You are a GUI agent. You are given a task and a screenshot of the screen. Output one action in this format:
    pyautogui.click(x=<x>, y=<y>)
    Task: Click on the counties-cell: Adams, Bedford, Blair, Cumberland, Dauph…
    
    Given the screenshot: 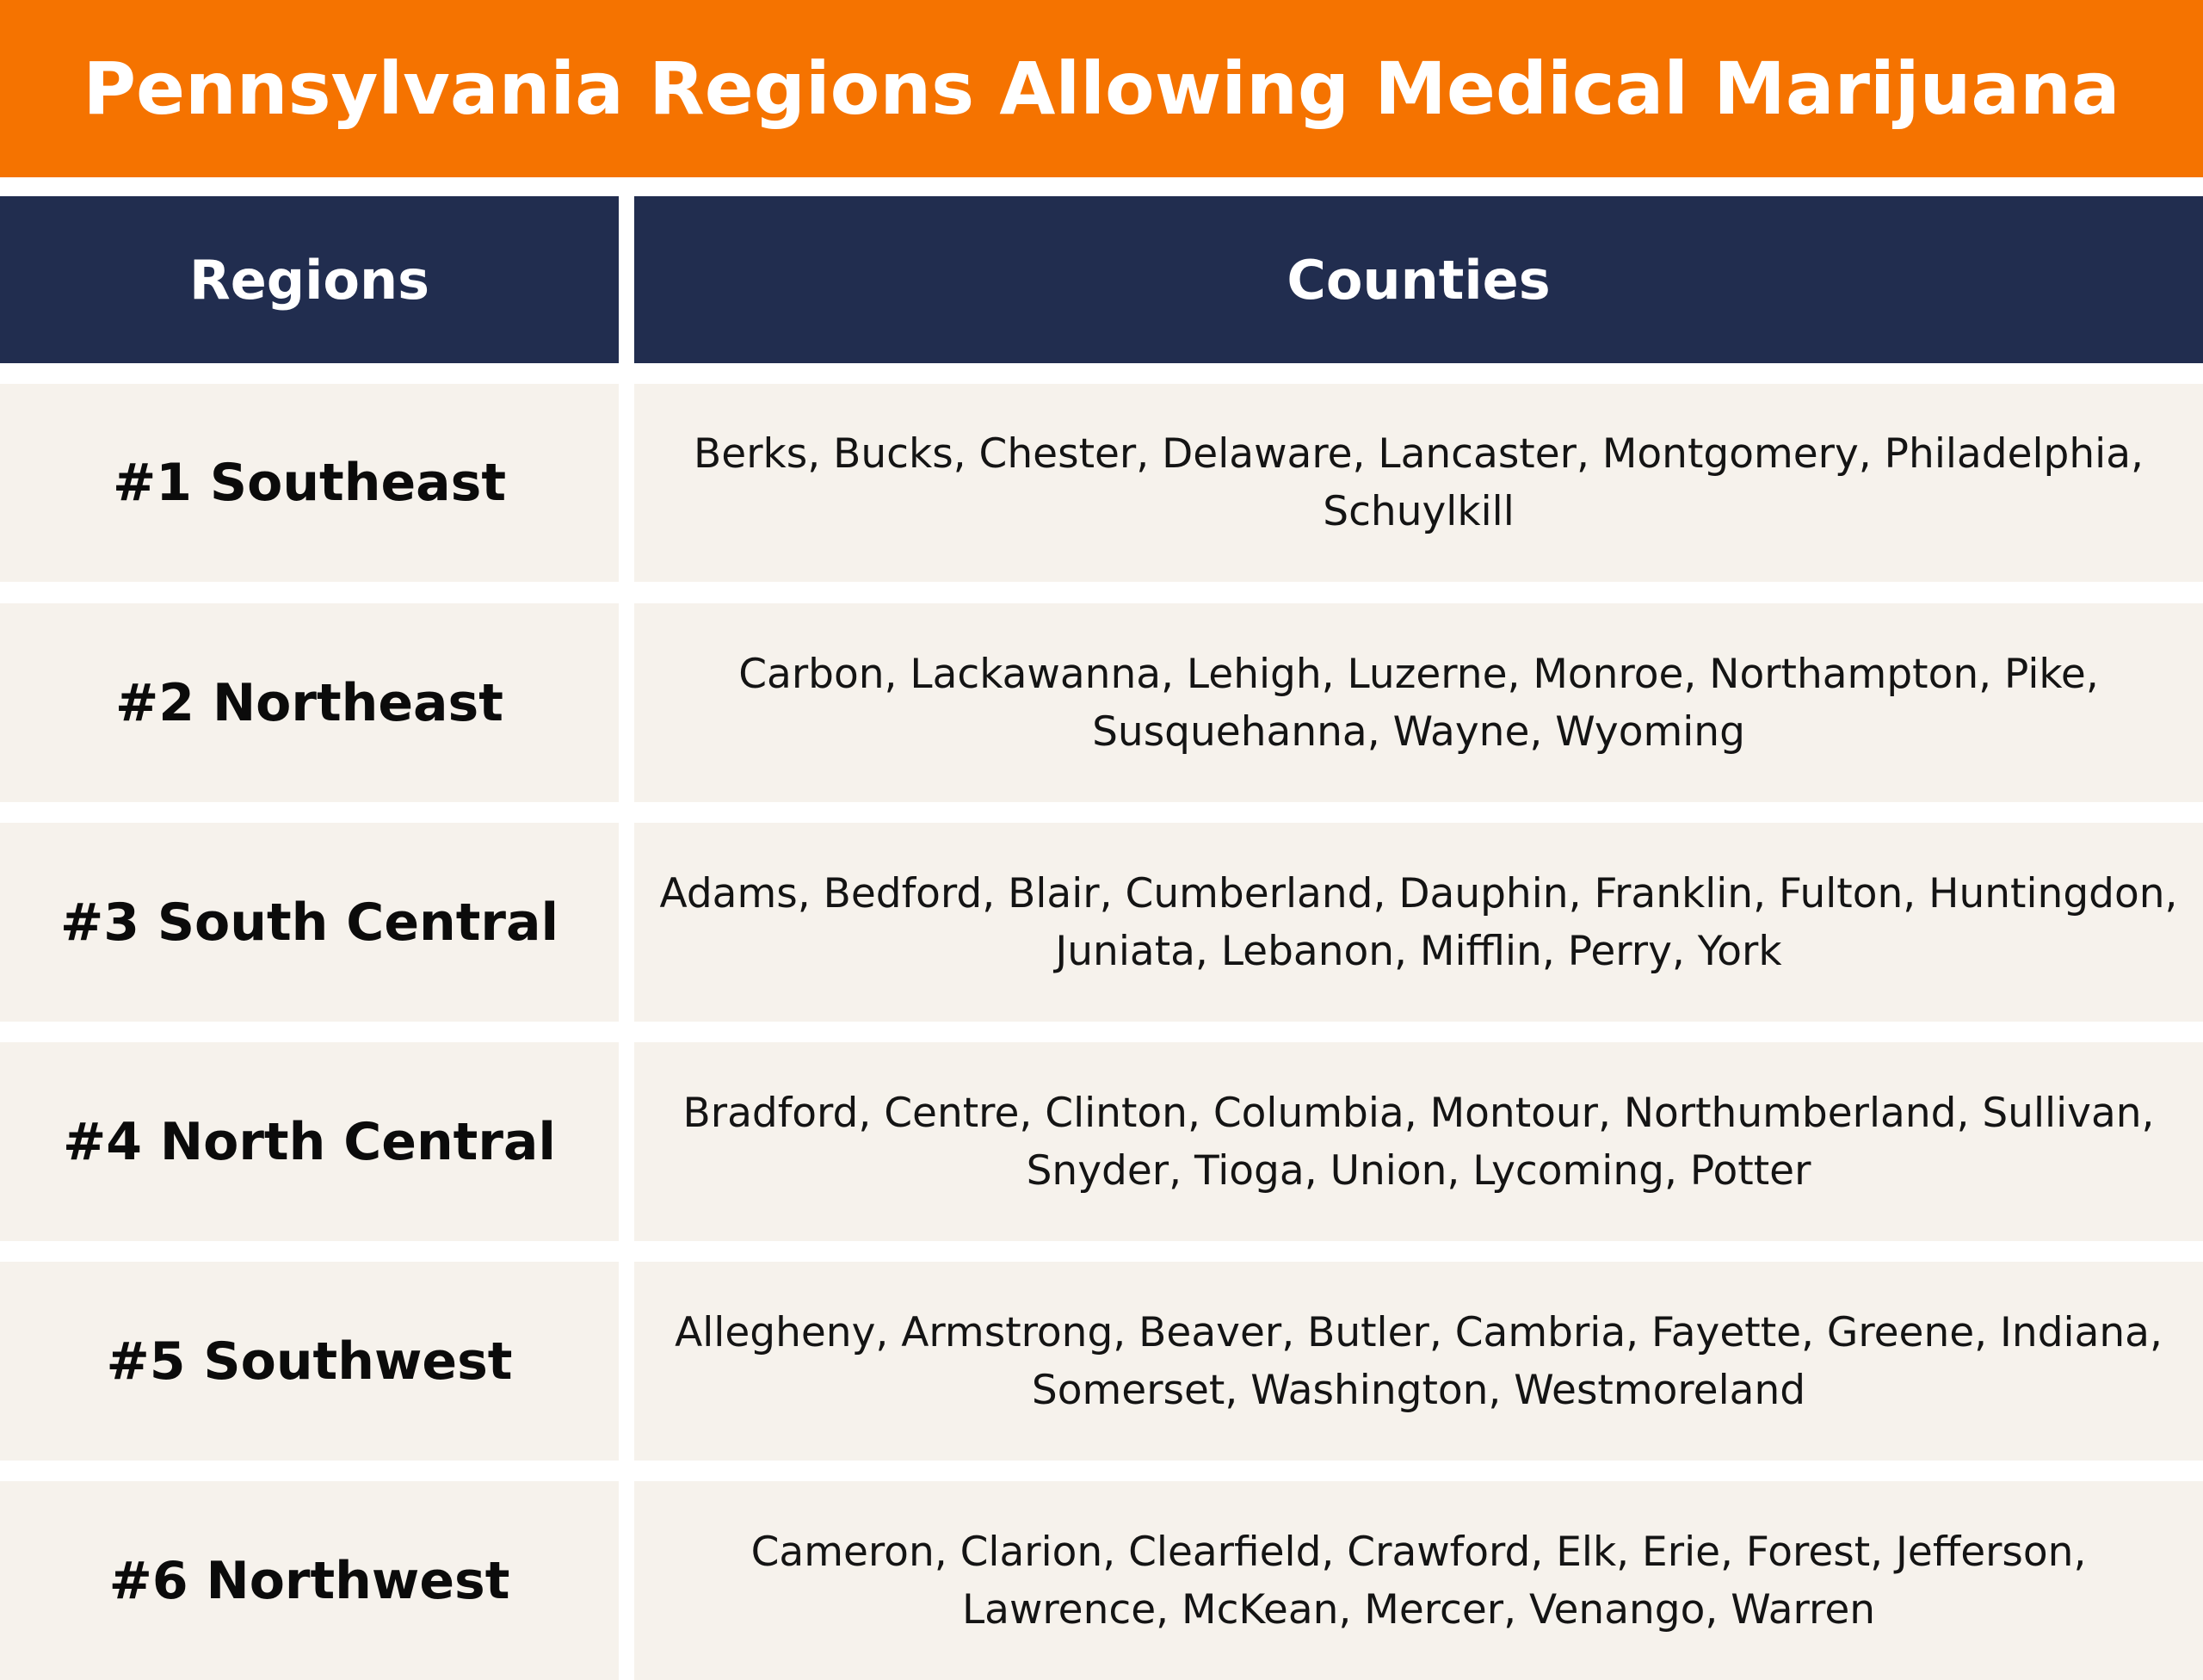 What is the action you would take?
    pyautogui.click(x=1419, y=922)
    